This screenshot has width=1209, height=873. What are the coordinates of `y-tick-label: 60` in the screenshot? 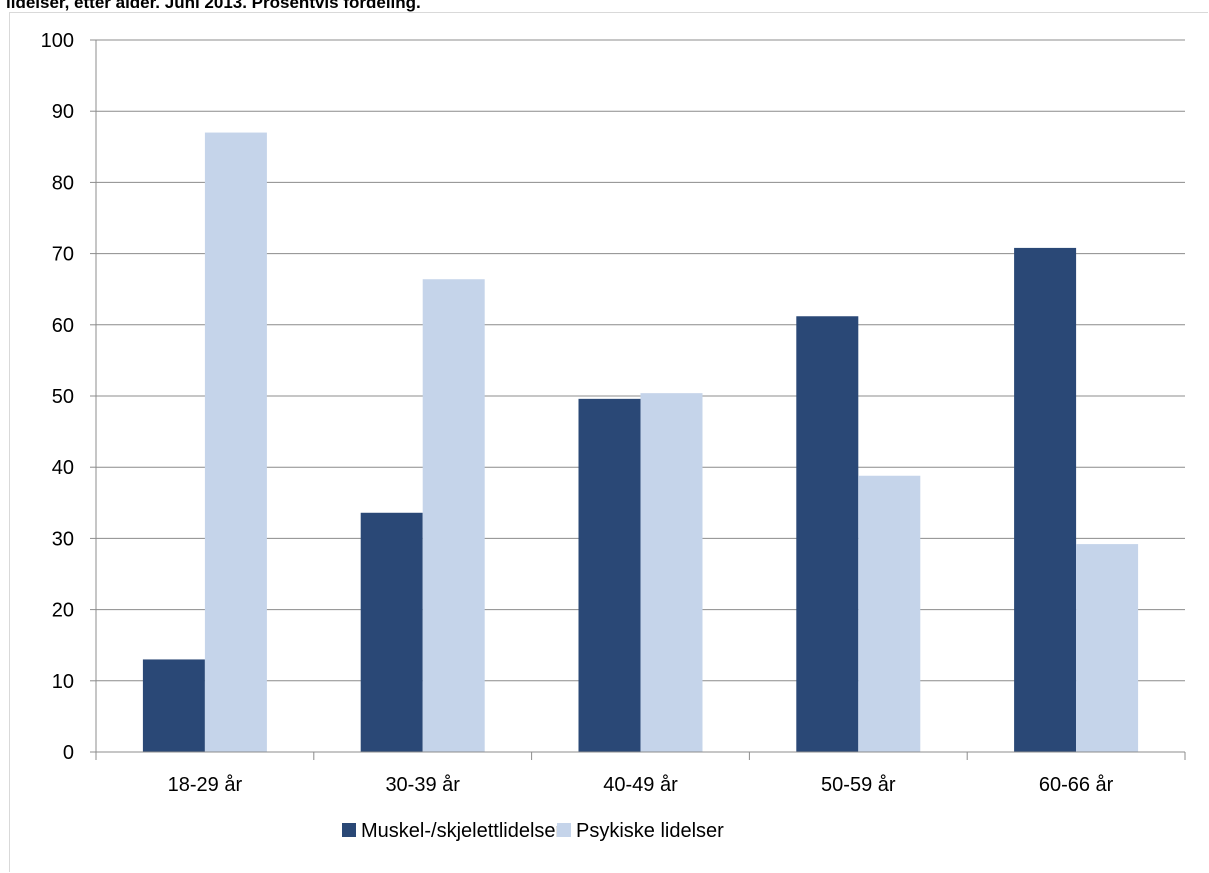 It's located at (63, 326).